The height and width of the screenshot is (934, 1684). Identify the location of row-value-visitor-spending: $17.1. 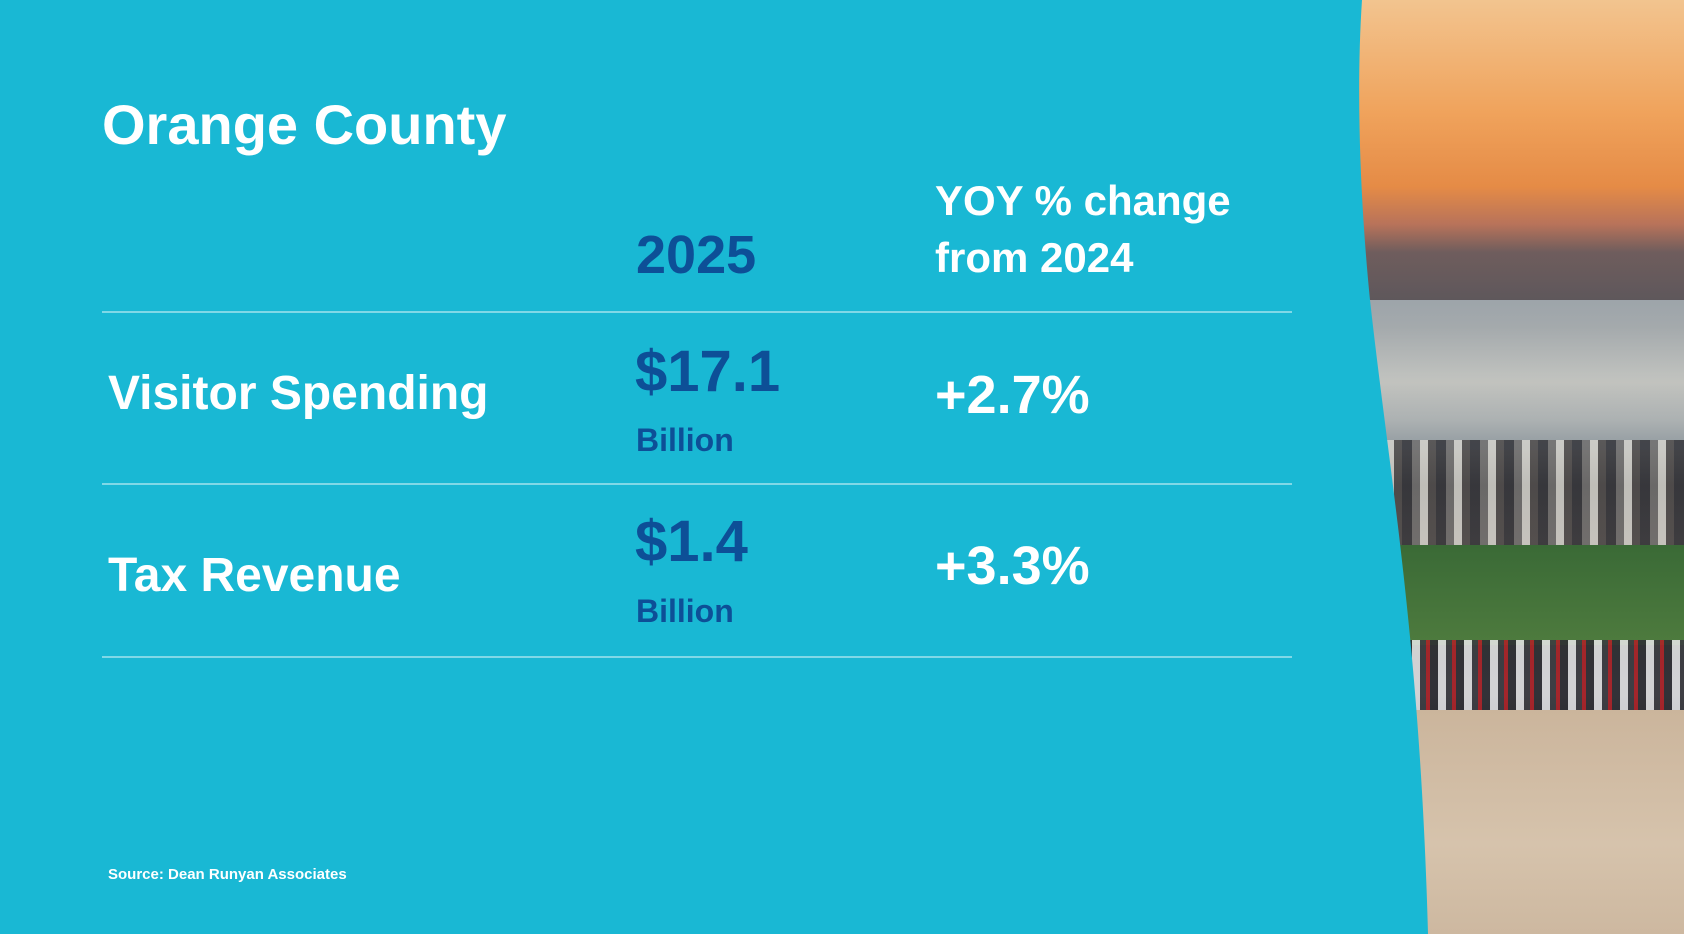
(708, 371).